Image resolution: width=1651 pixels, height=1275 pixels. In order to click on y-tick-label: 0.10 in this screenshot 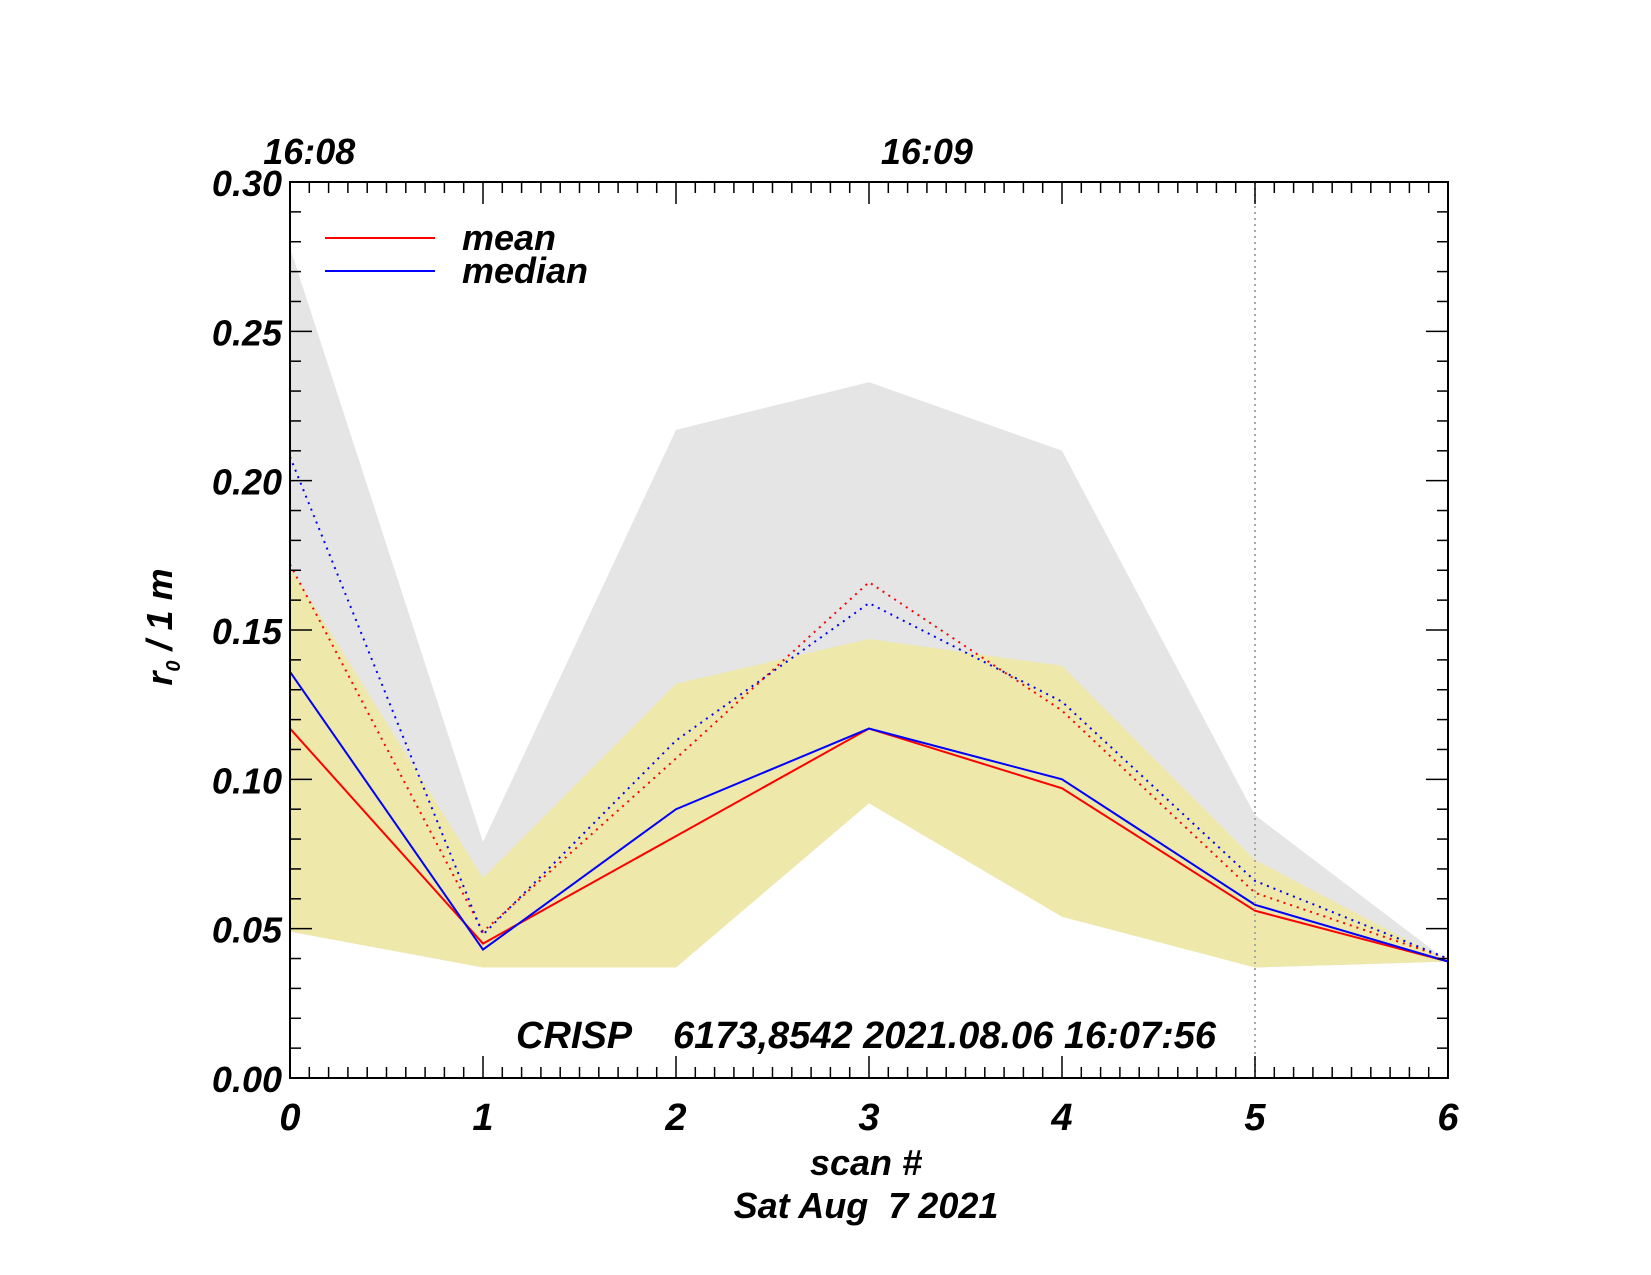, I will do `click(247, 780)`.